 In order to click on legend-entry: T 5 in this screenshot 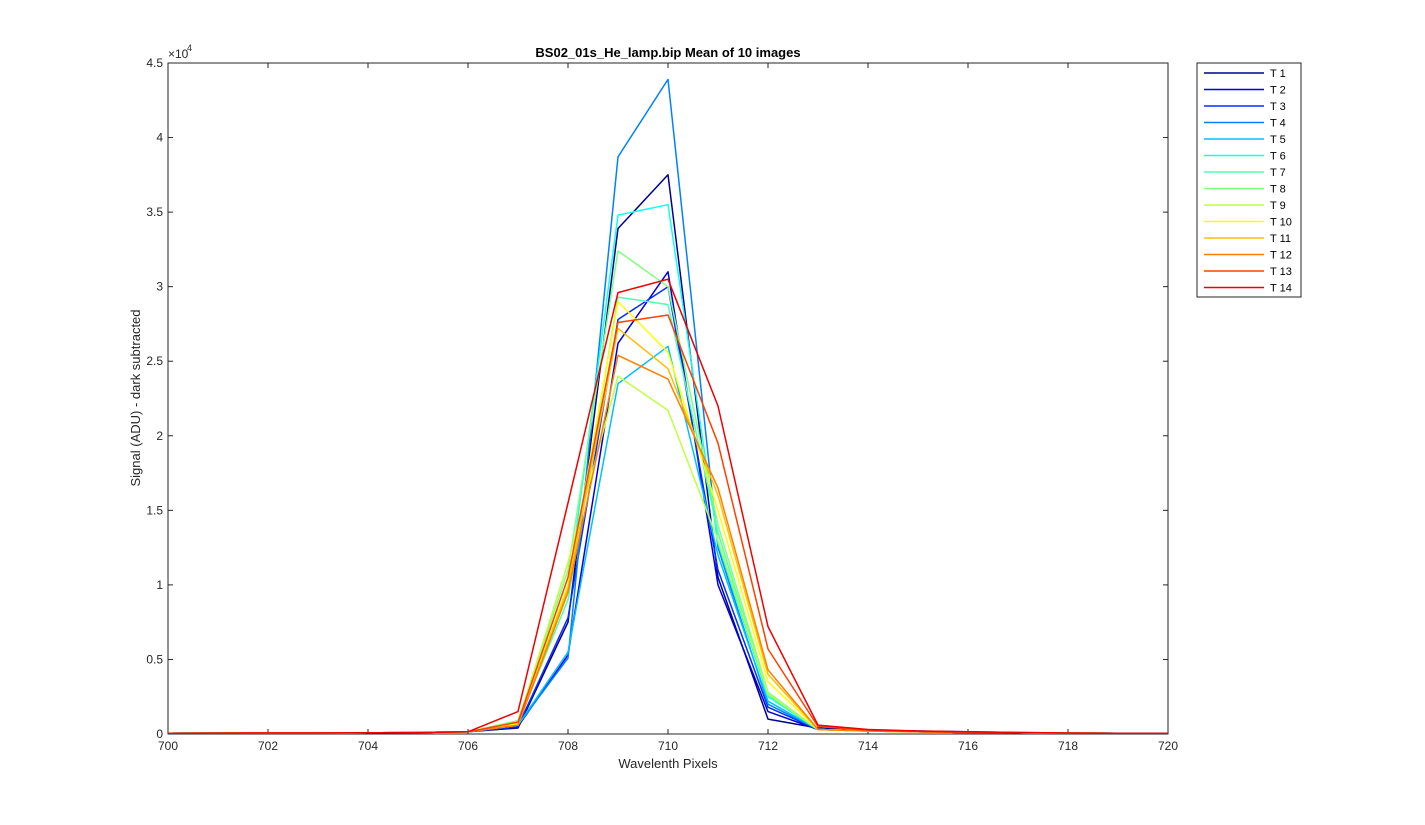, I will do `click(1278, 140)`.